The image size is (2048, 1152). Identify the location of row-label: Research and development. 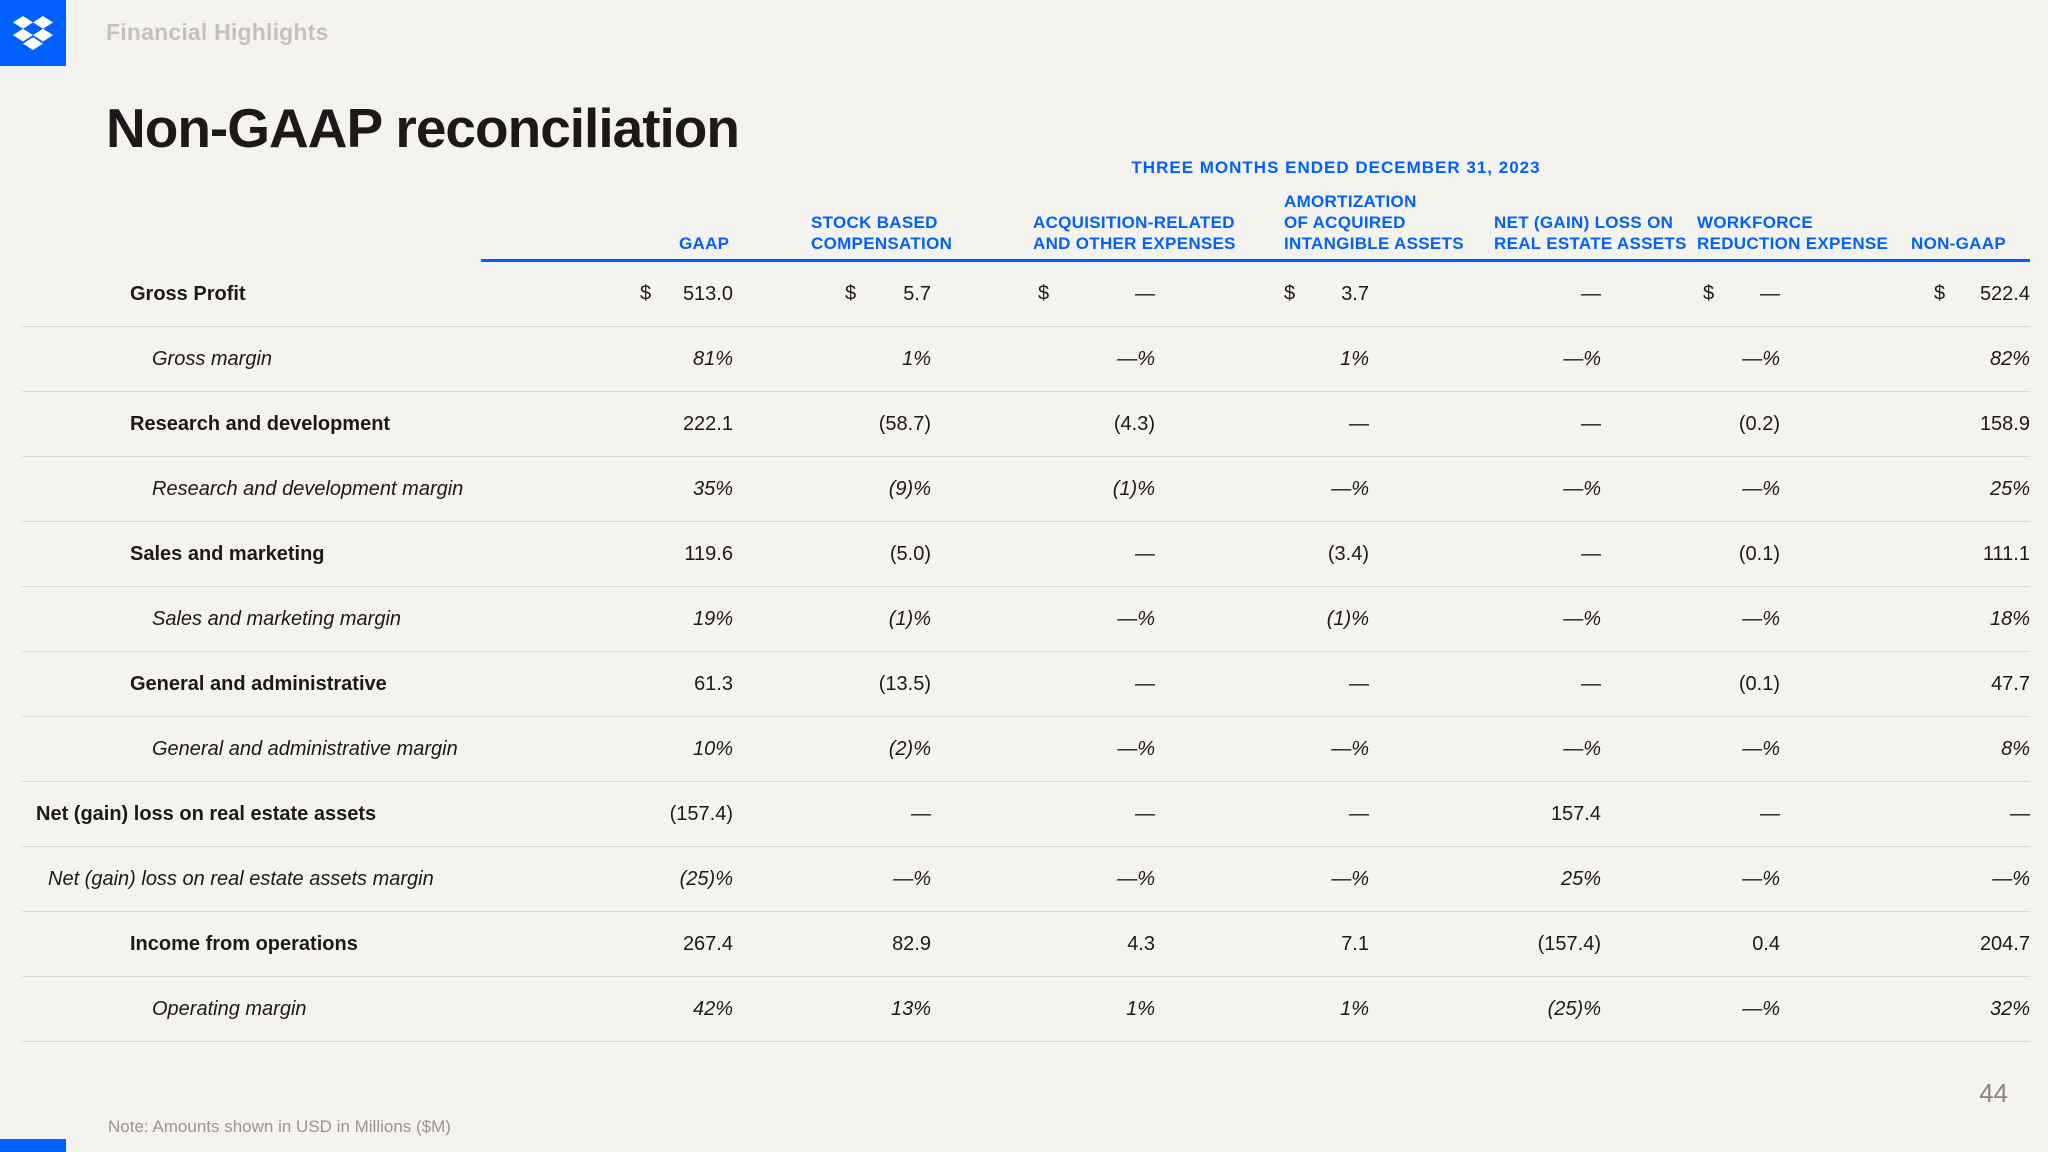
(260, 423).